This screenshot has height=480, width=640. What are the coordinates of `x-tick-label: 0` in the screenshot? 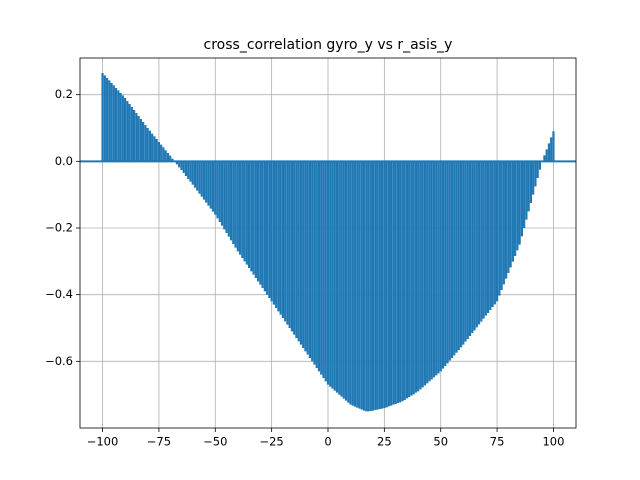 It's located at (327, 442).